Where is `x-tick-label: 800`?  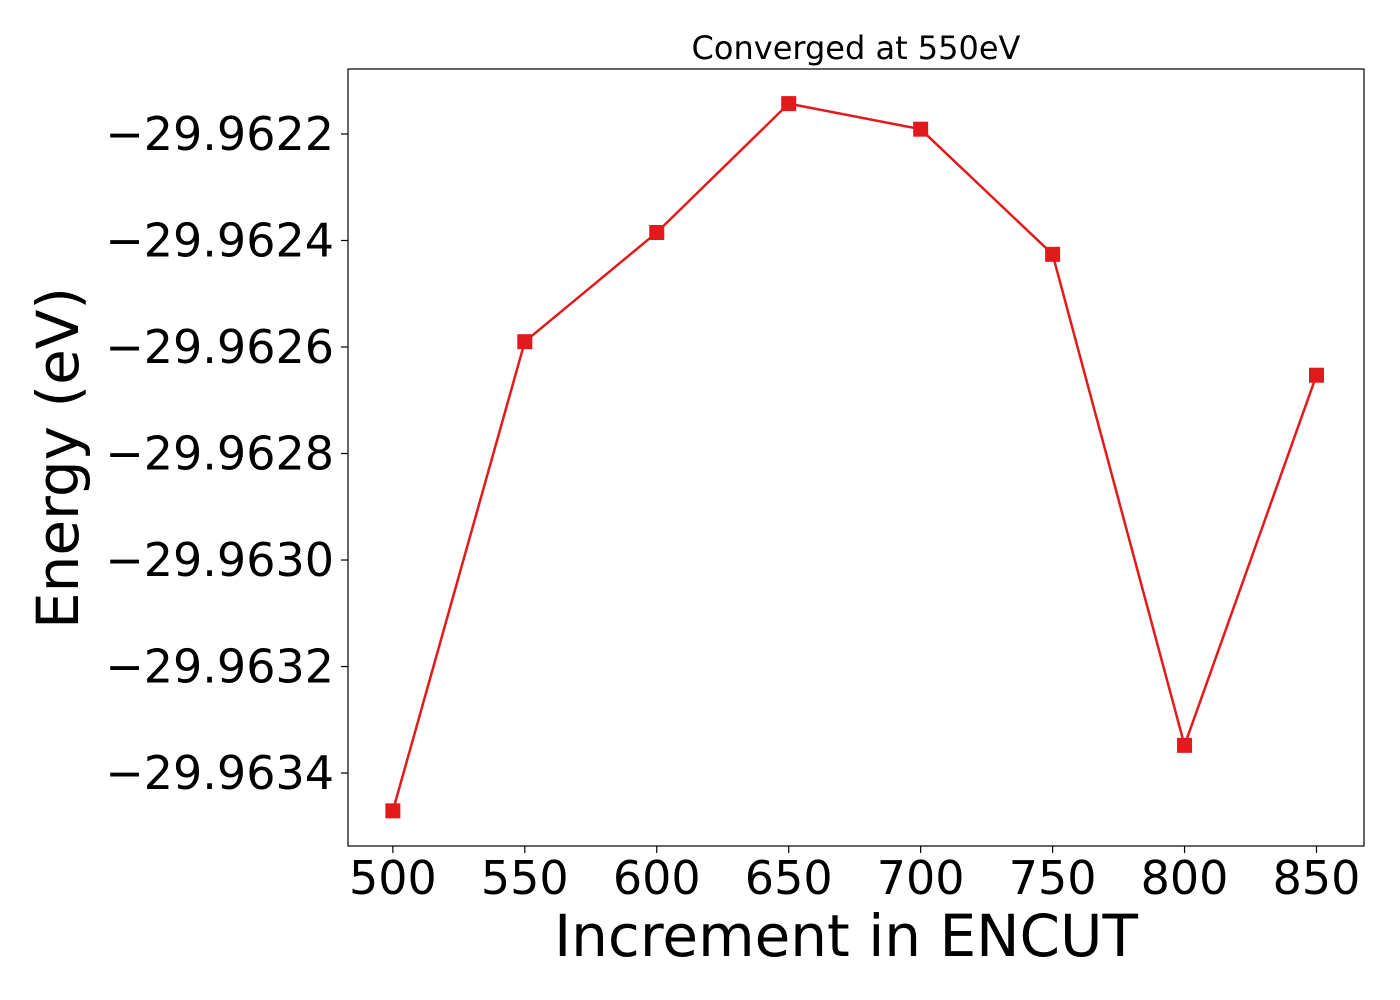
x-tick-label: 800 is located at coordinates (1185, 878).